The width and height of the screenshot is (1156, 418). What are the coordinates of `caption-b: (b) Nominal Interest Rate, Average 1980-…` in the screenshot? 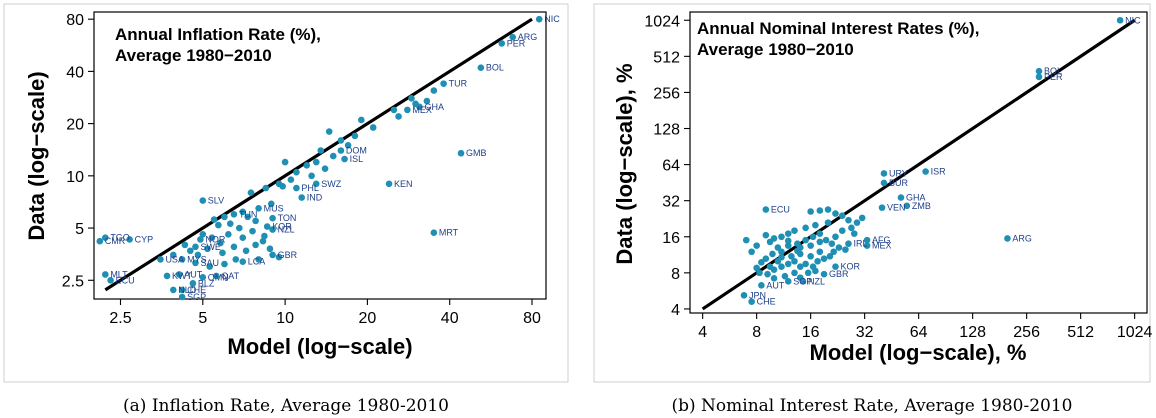 It's located at (871, 406).